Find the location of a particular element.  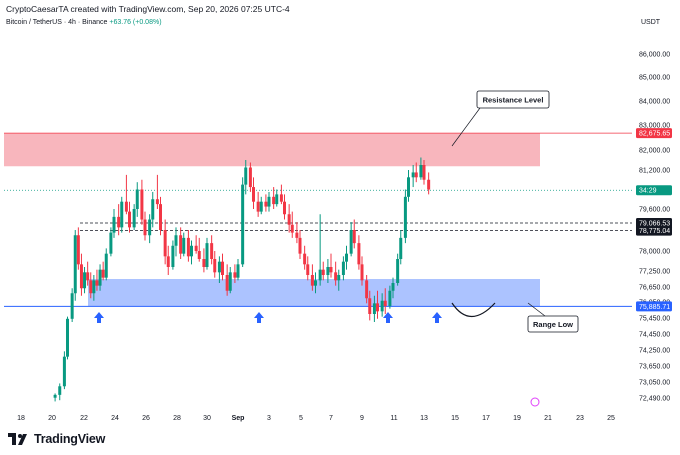

x-tick-label: 13 is located at coordinates (424, 418).